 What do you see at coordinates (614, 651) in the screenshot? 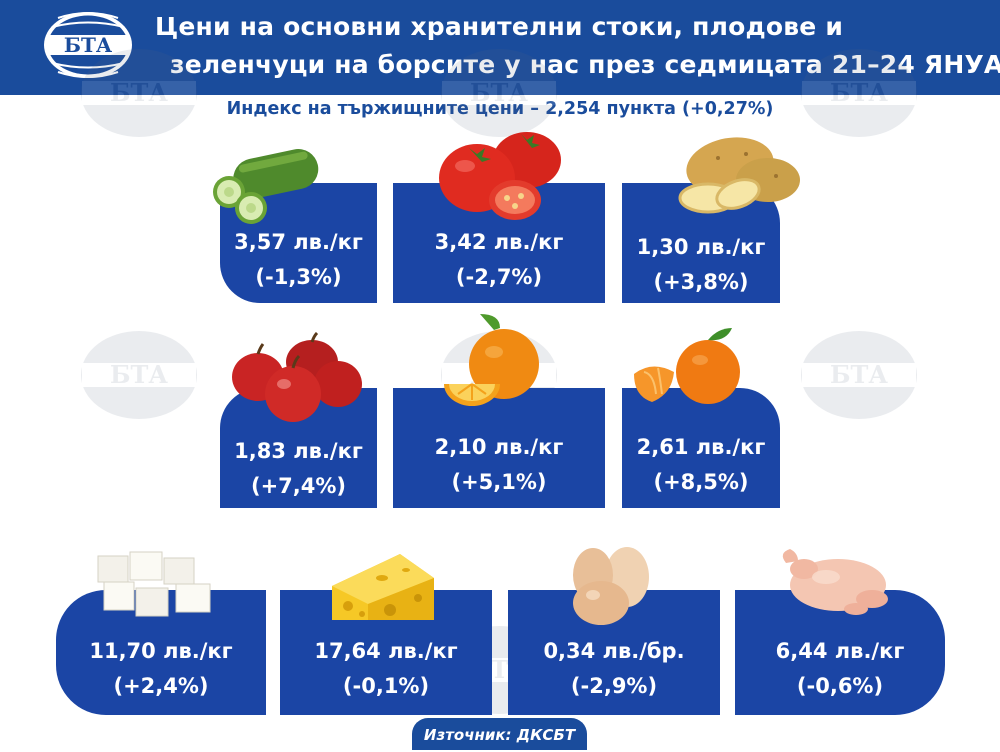
I see `price-label: 0,34 лв./бр.` at bounding box center [614, 651].